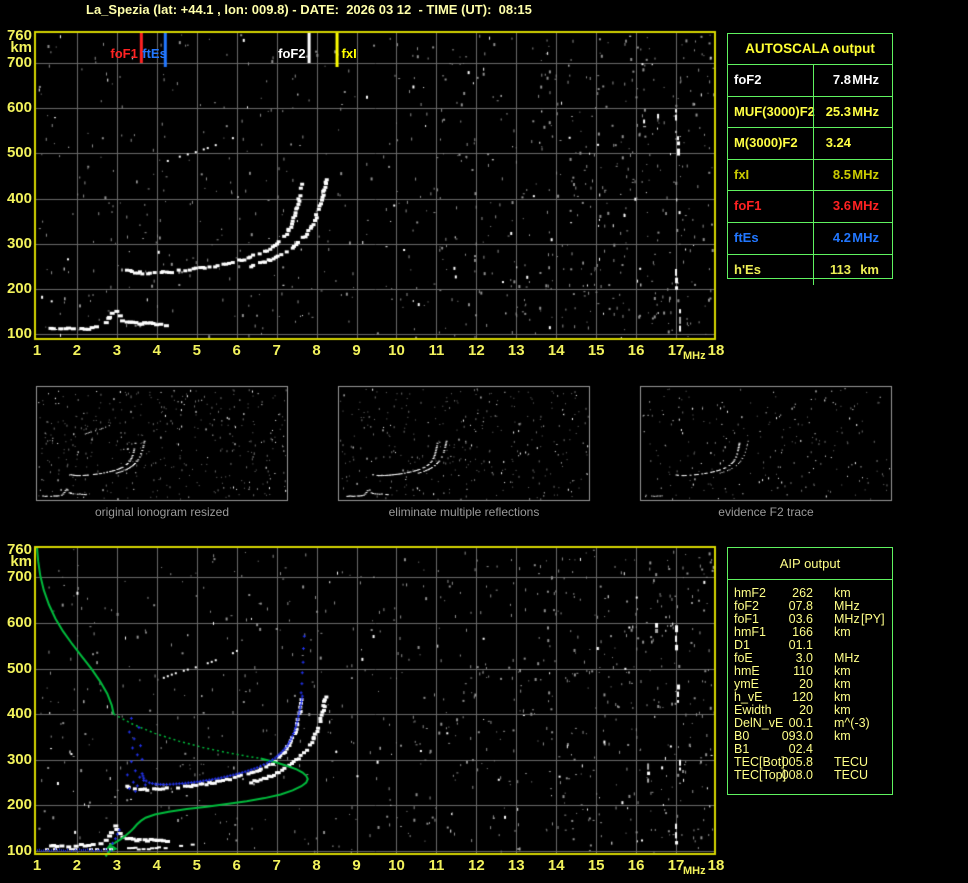  Describe the element at coordinates (117, 350) in the screenshot. I see `x-tick-label: 3` at that location.